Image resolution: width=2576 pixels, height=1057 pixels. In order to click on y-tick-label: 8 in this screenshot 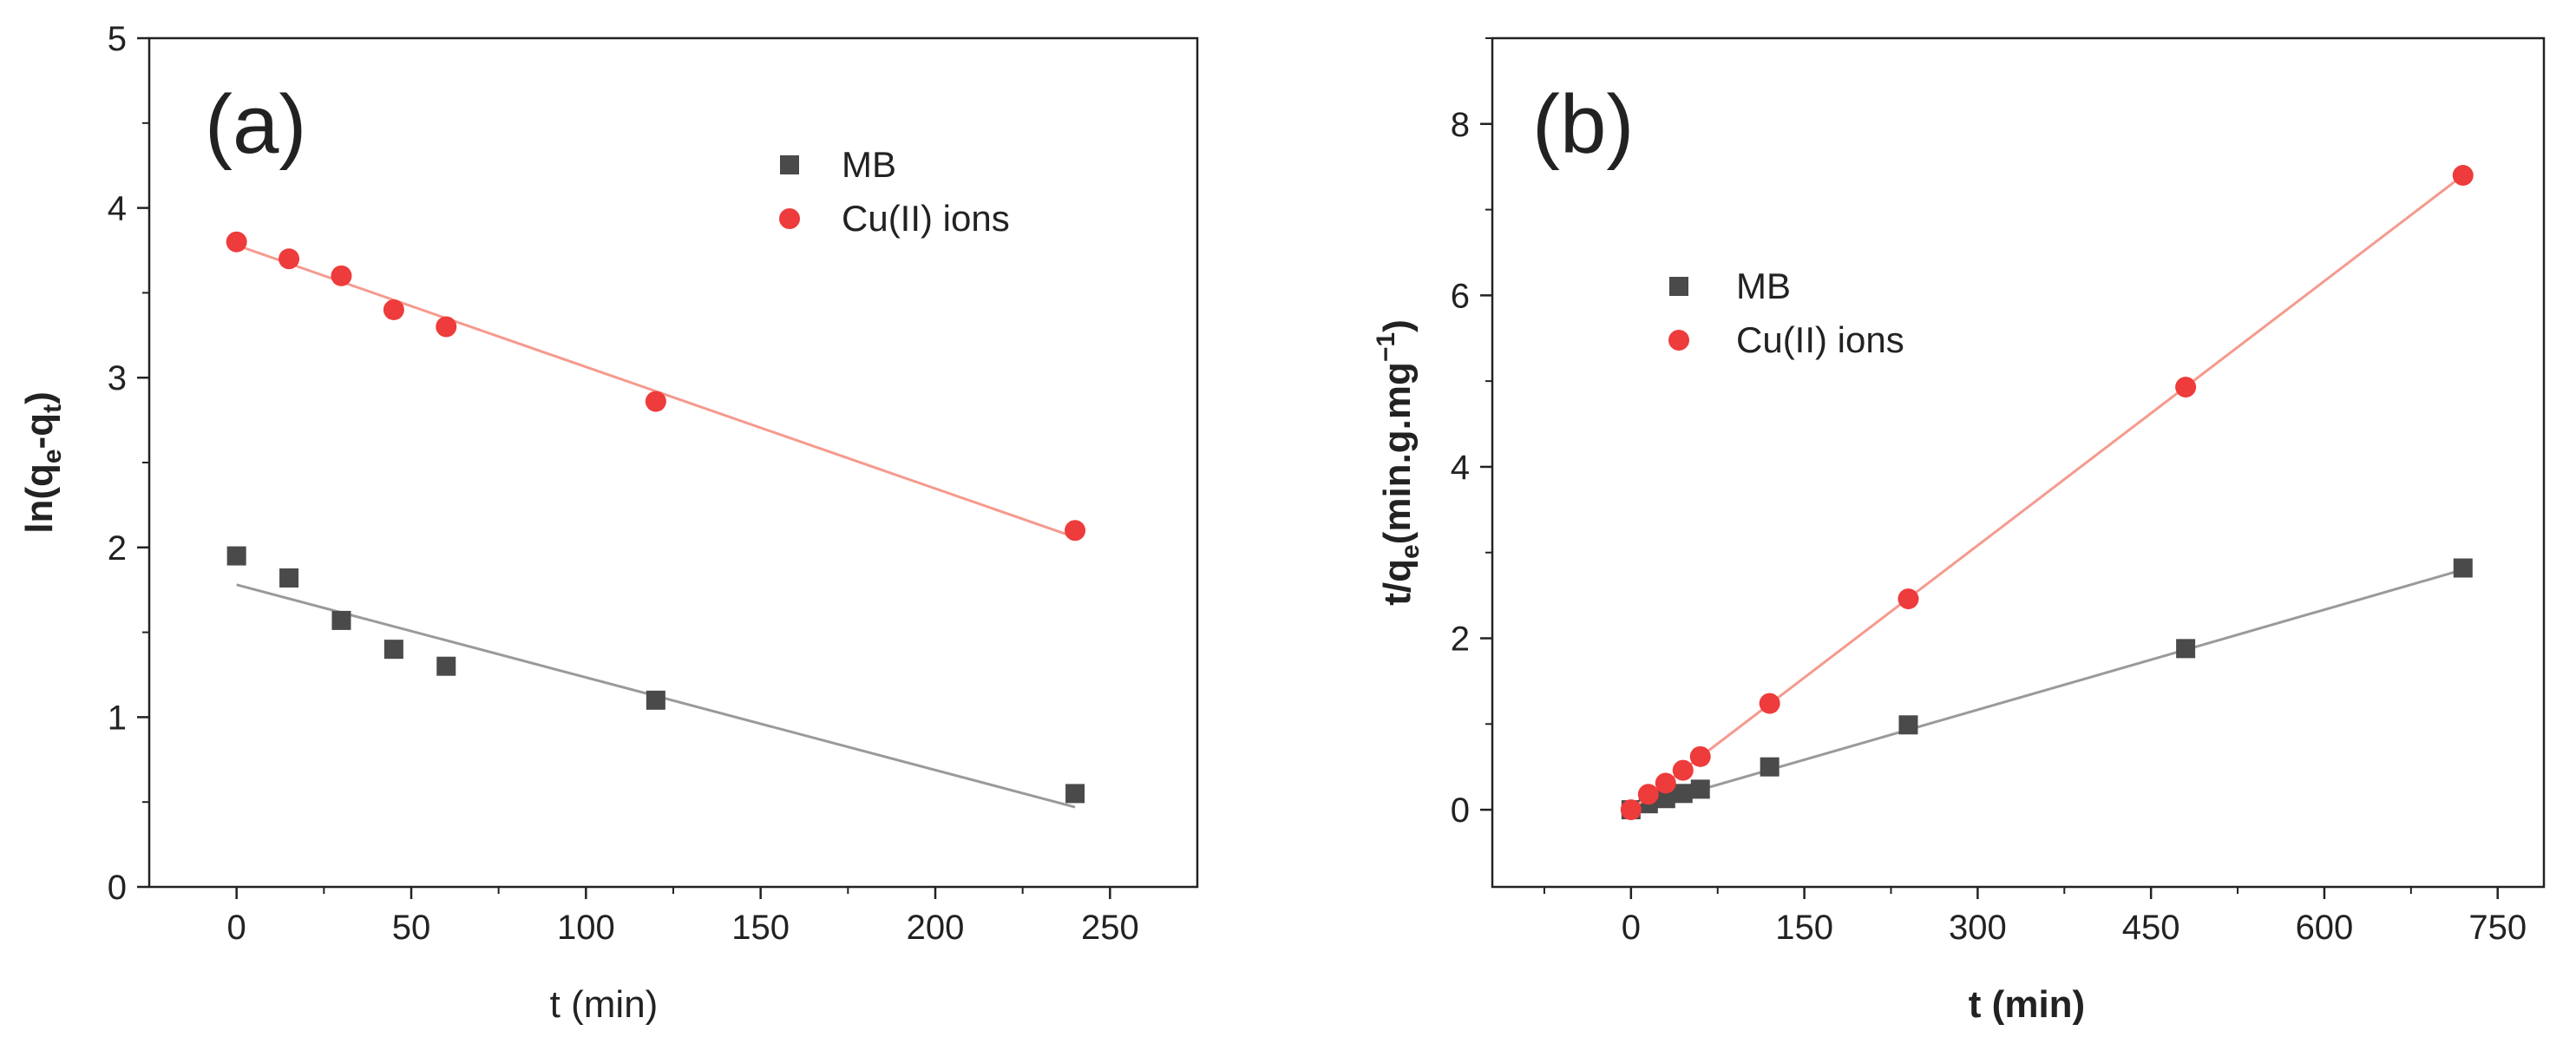, I will do `click(1460, 125)`.